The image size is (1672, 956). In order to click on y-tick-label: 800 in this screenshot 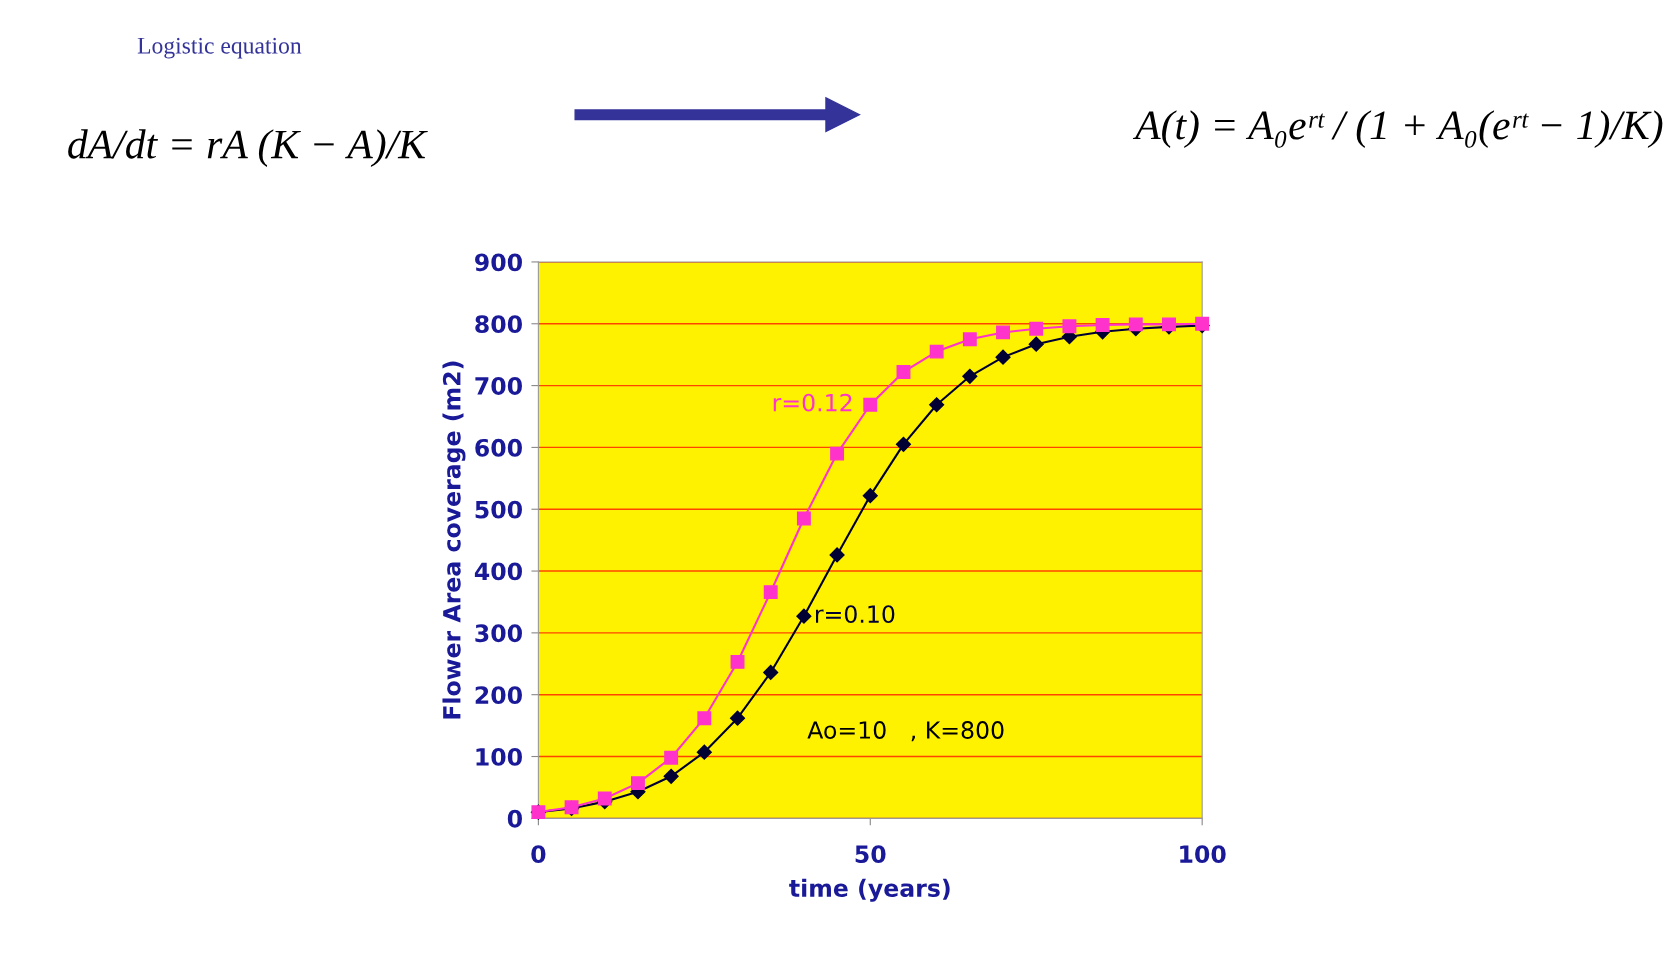, I will do `click(498, 324)`.